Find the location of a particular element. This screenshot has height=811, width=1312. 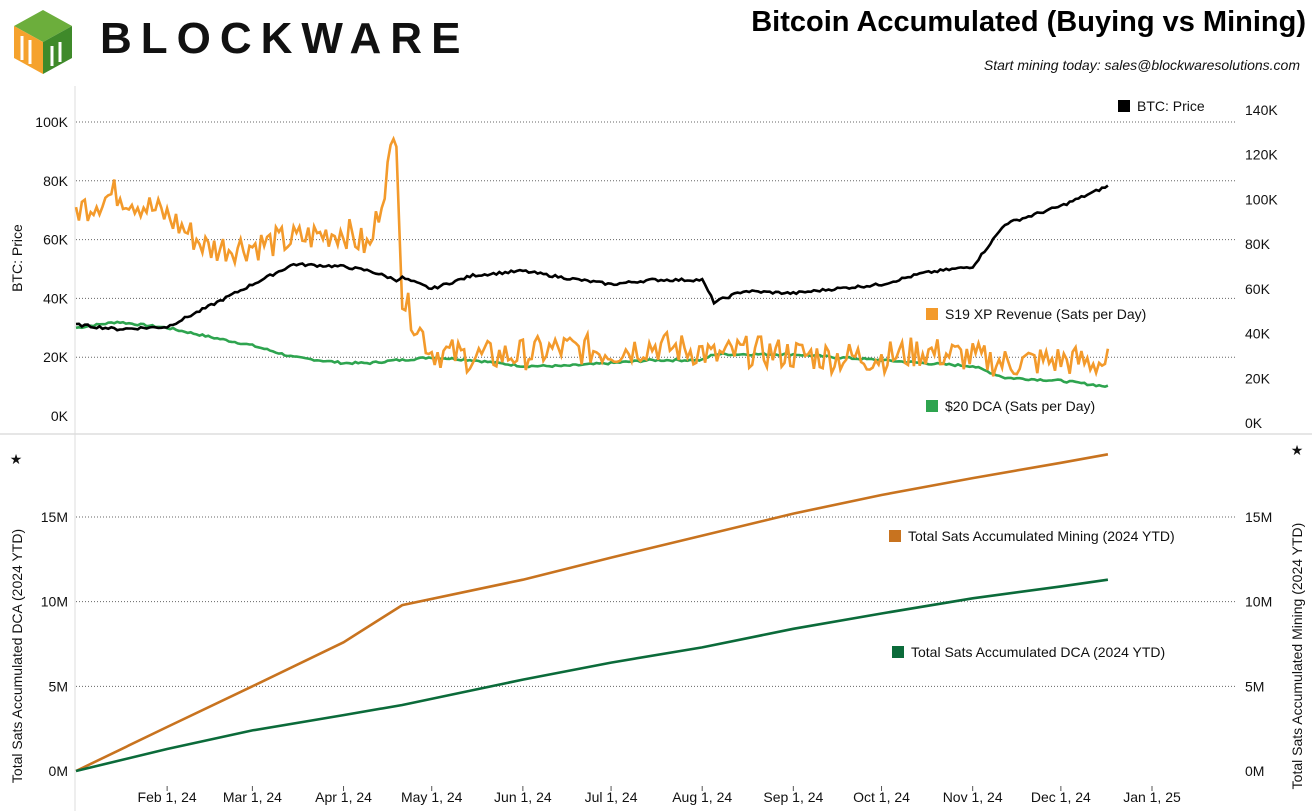

chart-title: Bitcoin Accumulated (Buying vs Mining) is located at coordinates (1028, 22).